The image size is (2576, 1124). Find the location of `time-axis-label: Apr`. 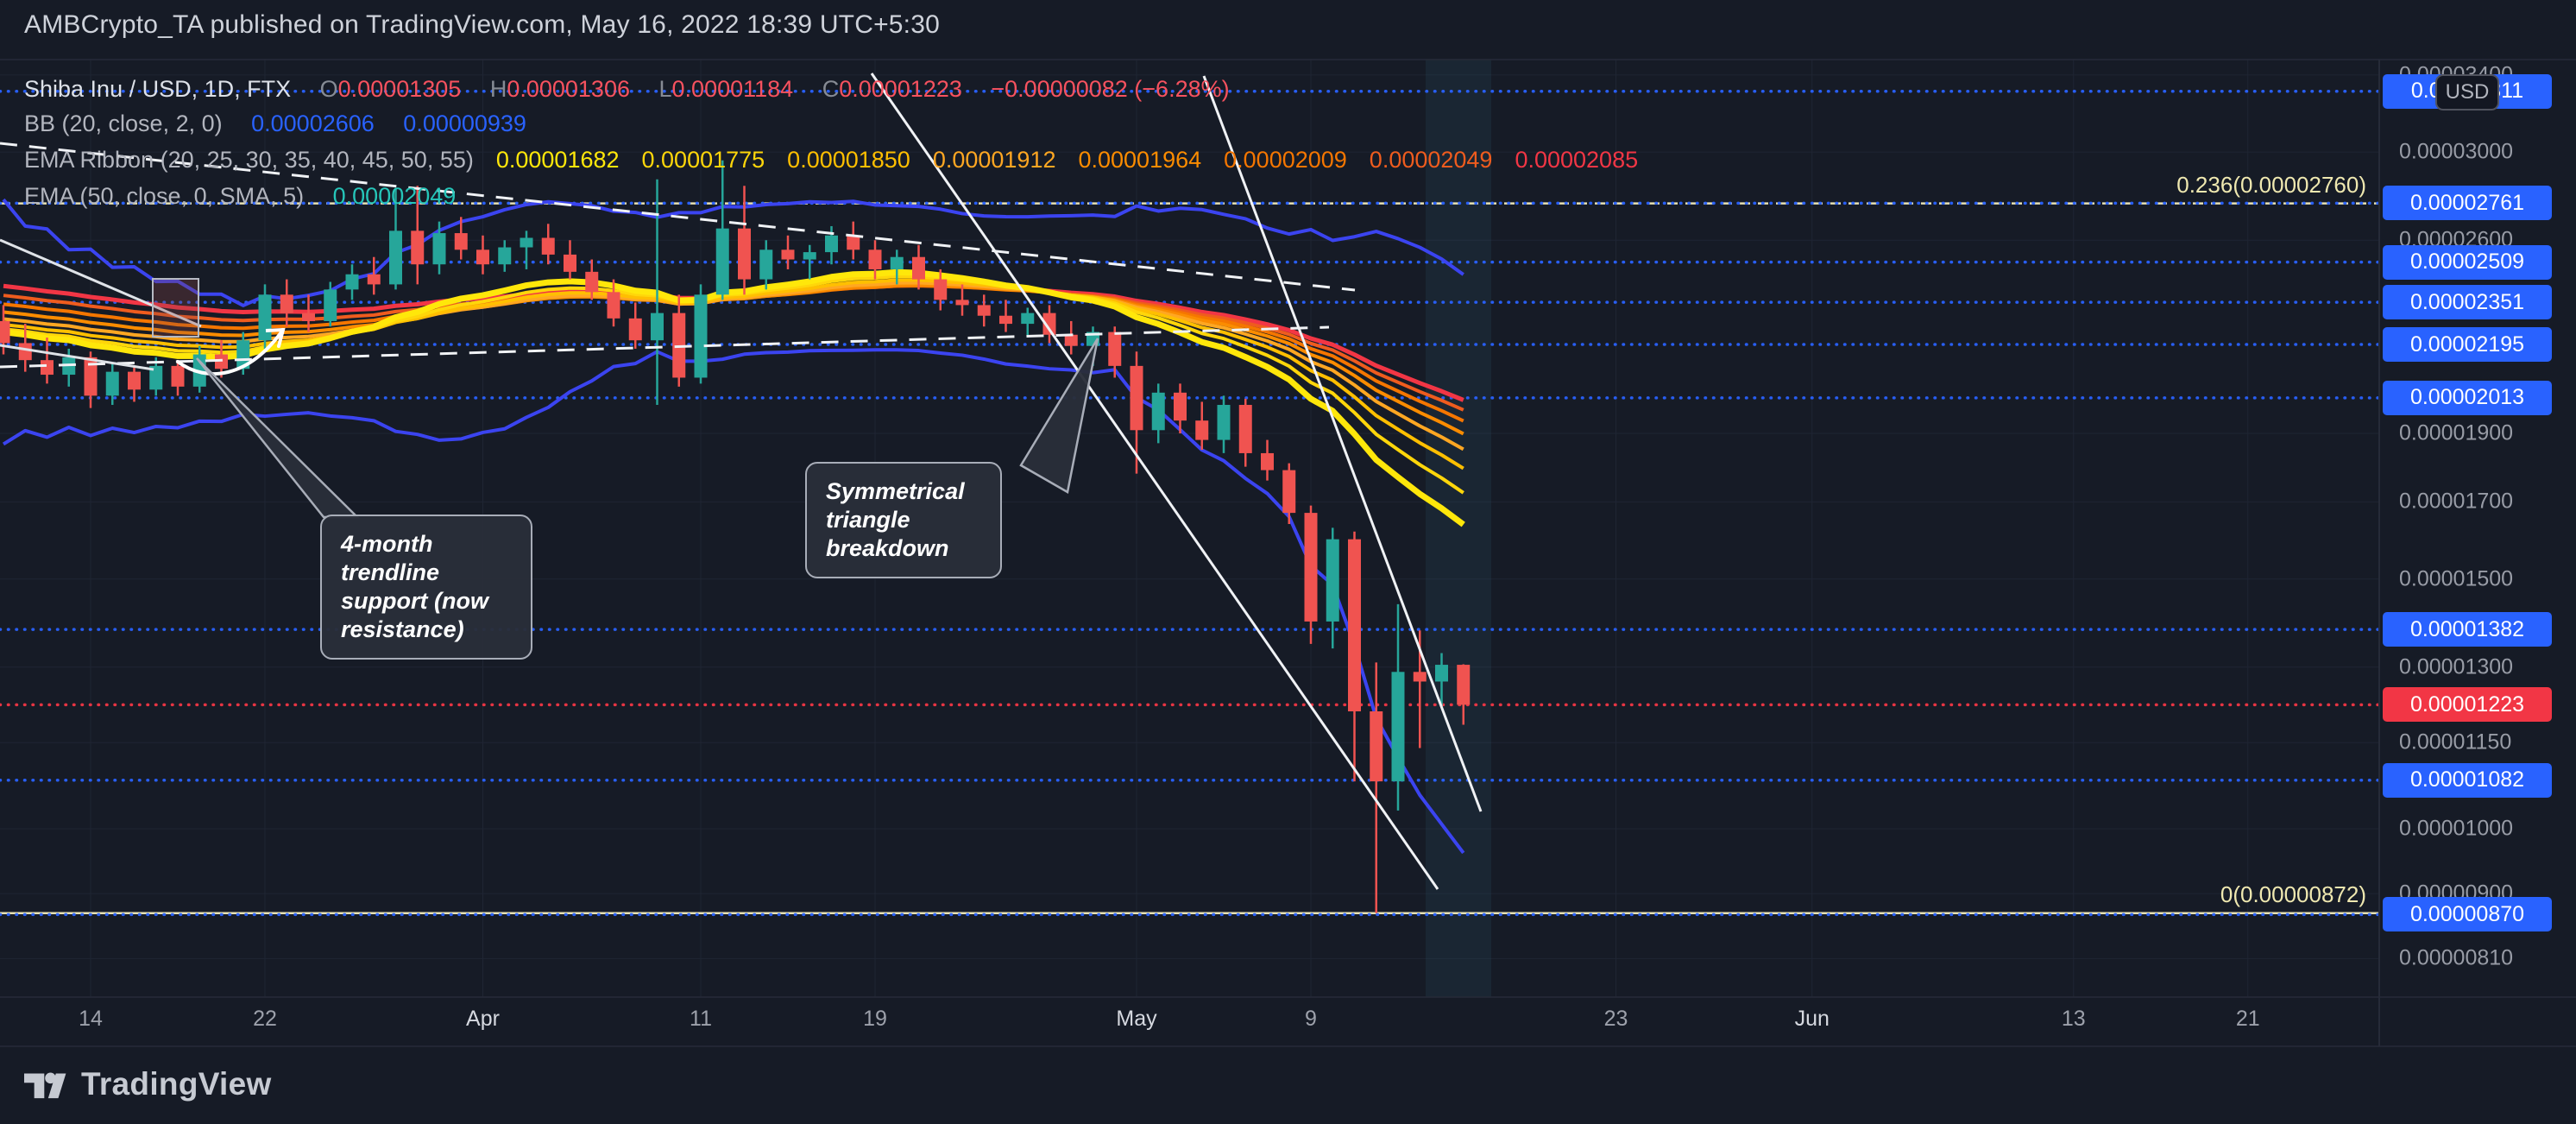

time-axis-label: Apr is located at coordinates (483, 1019).